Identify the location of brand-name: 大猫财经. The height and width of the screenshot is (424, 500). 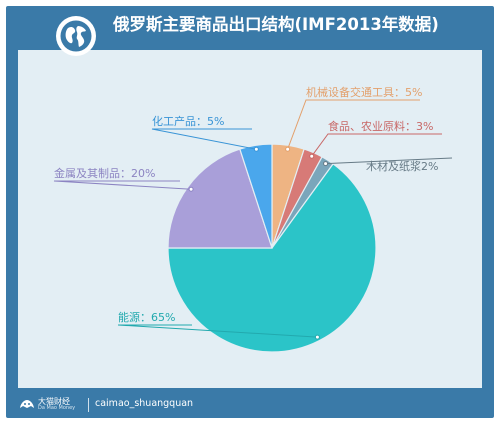
(54, 401).